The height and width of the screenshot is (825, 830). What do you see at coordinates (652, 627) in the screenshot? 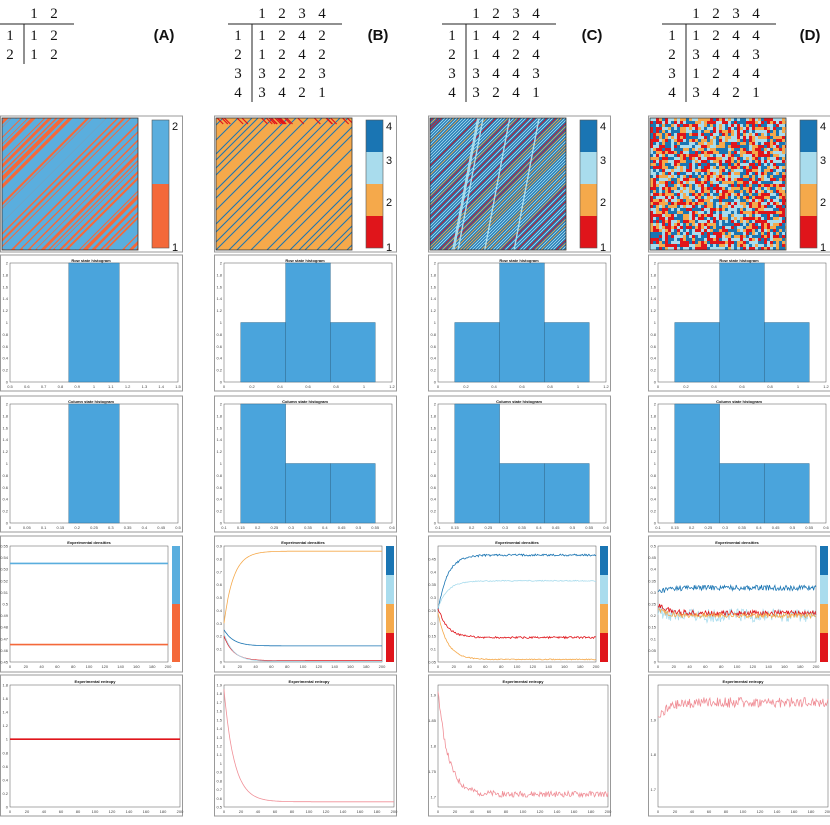
I see `ytick: 0.15` at bounding box center [652, 627].